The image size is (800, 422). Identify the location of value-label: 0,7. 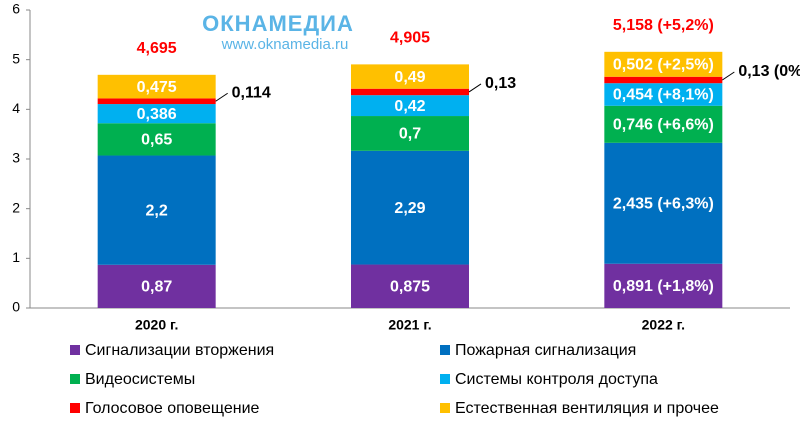
(410, 134).